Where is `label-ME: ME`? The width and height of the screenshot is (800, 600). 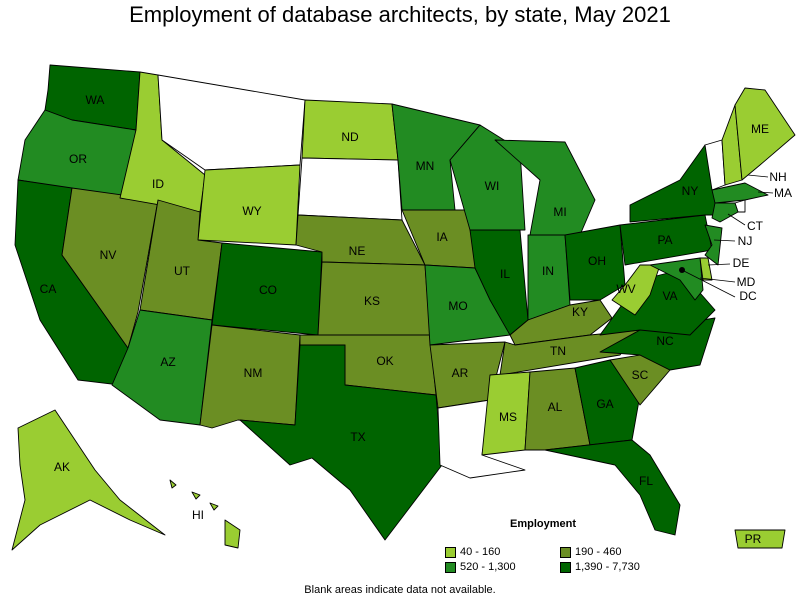
label-ME: ME is located at coordinates (760, 129).